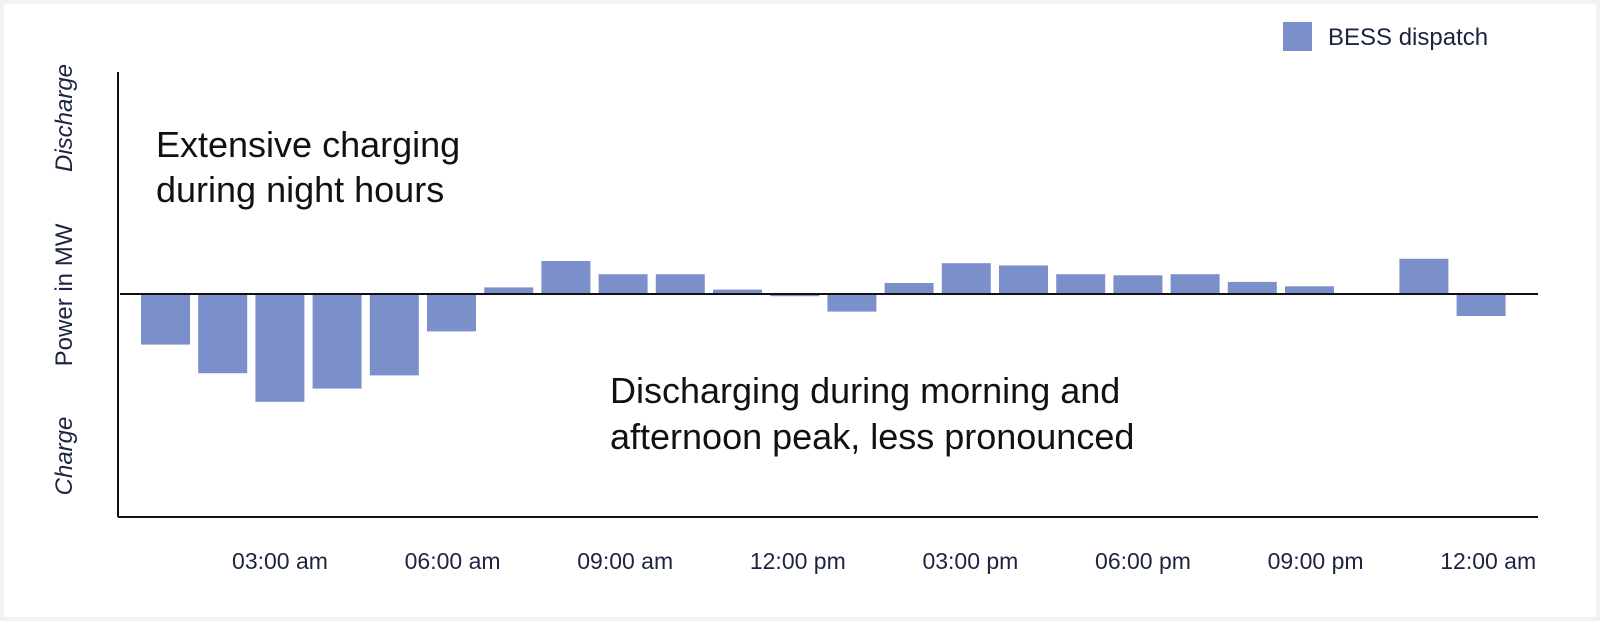 This screenshot has height=621, width=1600. Describe the element at coordinates (308, 144) in the screenshot. I see `annotation-night-line-1: Extensive charging` at that location.